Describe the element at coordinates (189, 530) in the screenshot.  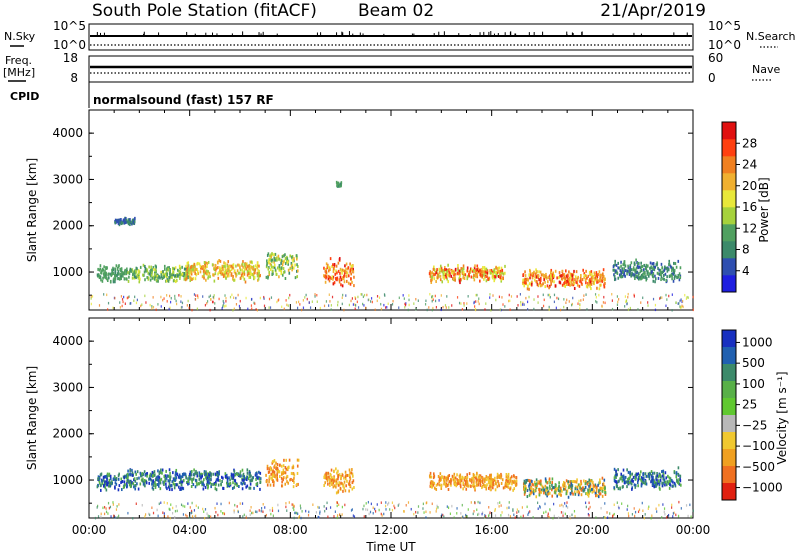
I see `x-tick-label: 04:00` at that location.